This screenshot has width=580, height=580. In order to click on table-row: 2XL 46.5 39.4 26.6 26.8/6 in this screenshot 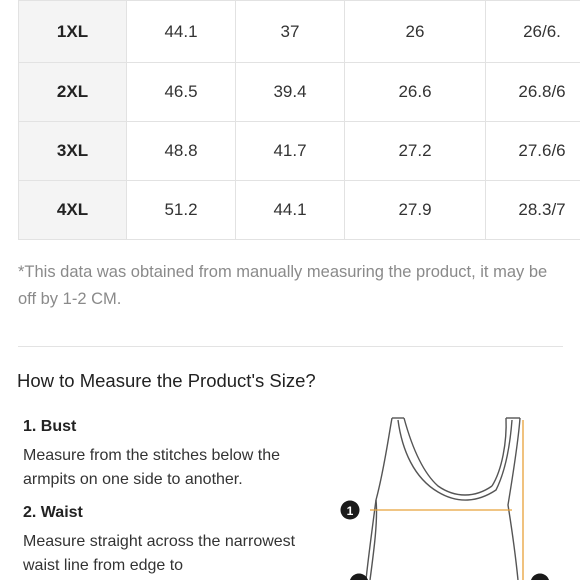, I will do `click(299, 92)`.